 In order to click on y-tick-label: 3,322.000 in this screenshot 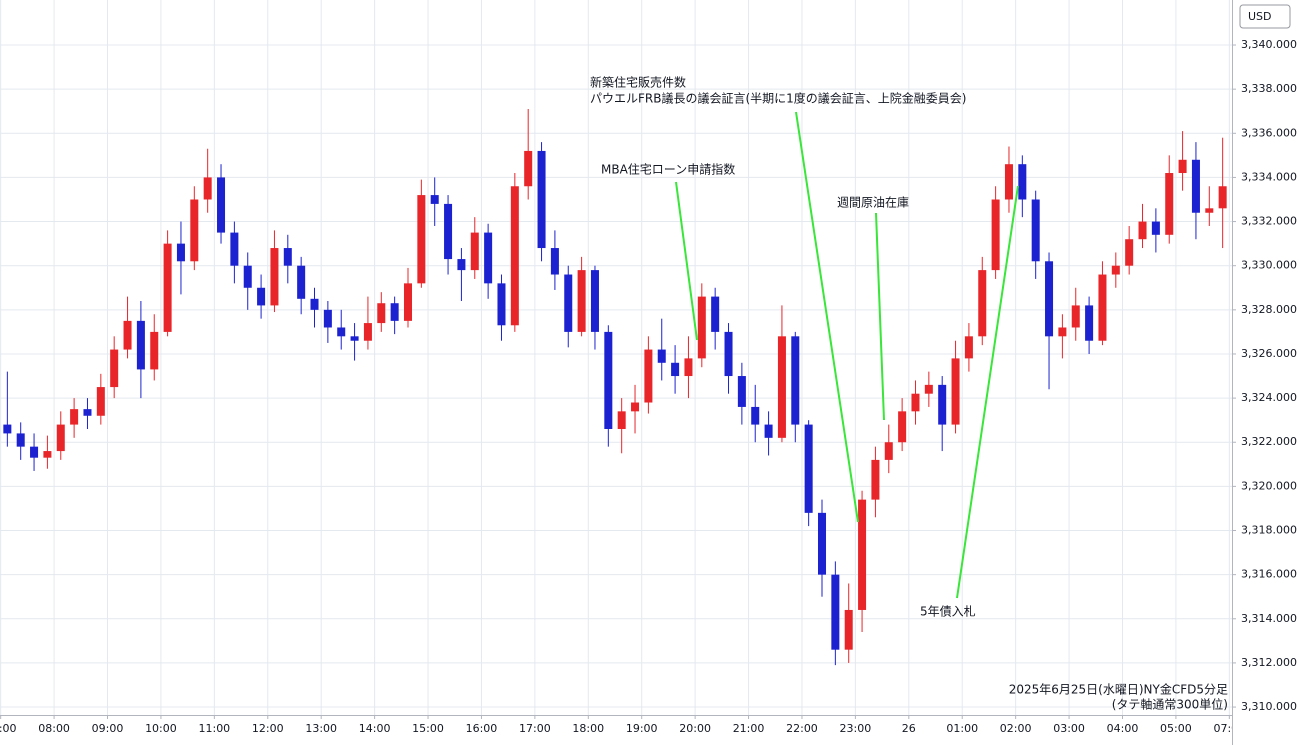, I will do `click(1269, 441)`.